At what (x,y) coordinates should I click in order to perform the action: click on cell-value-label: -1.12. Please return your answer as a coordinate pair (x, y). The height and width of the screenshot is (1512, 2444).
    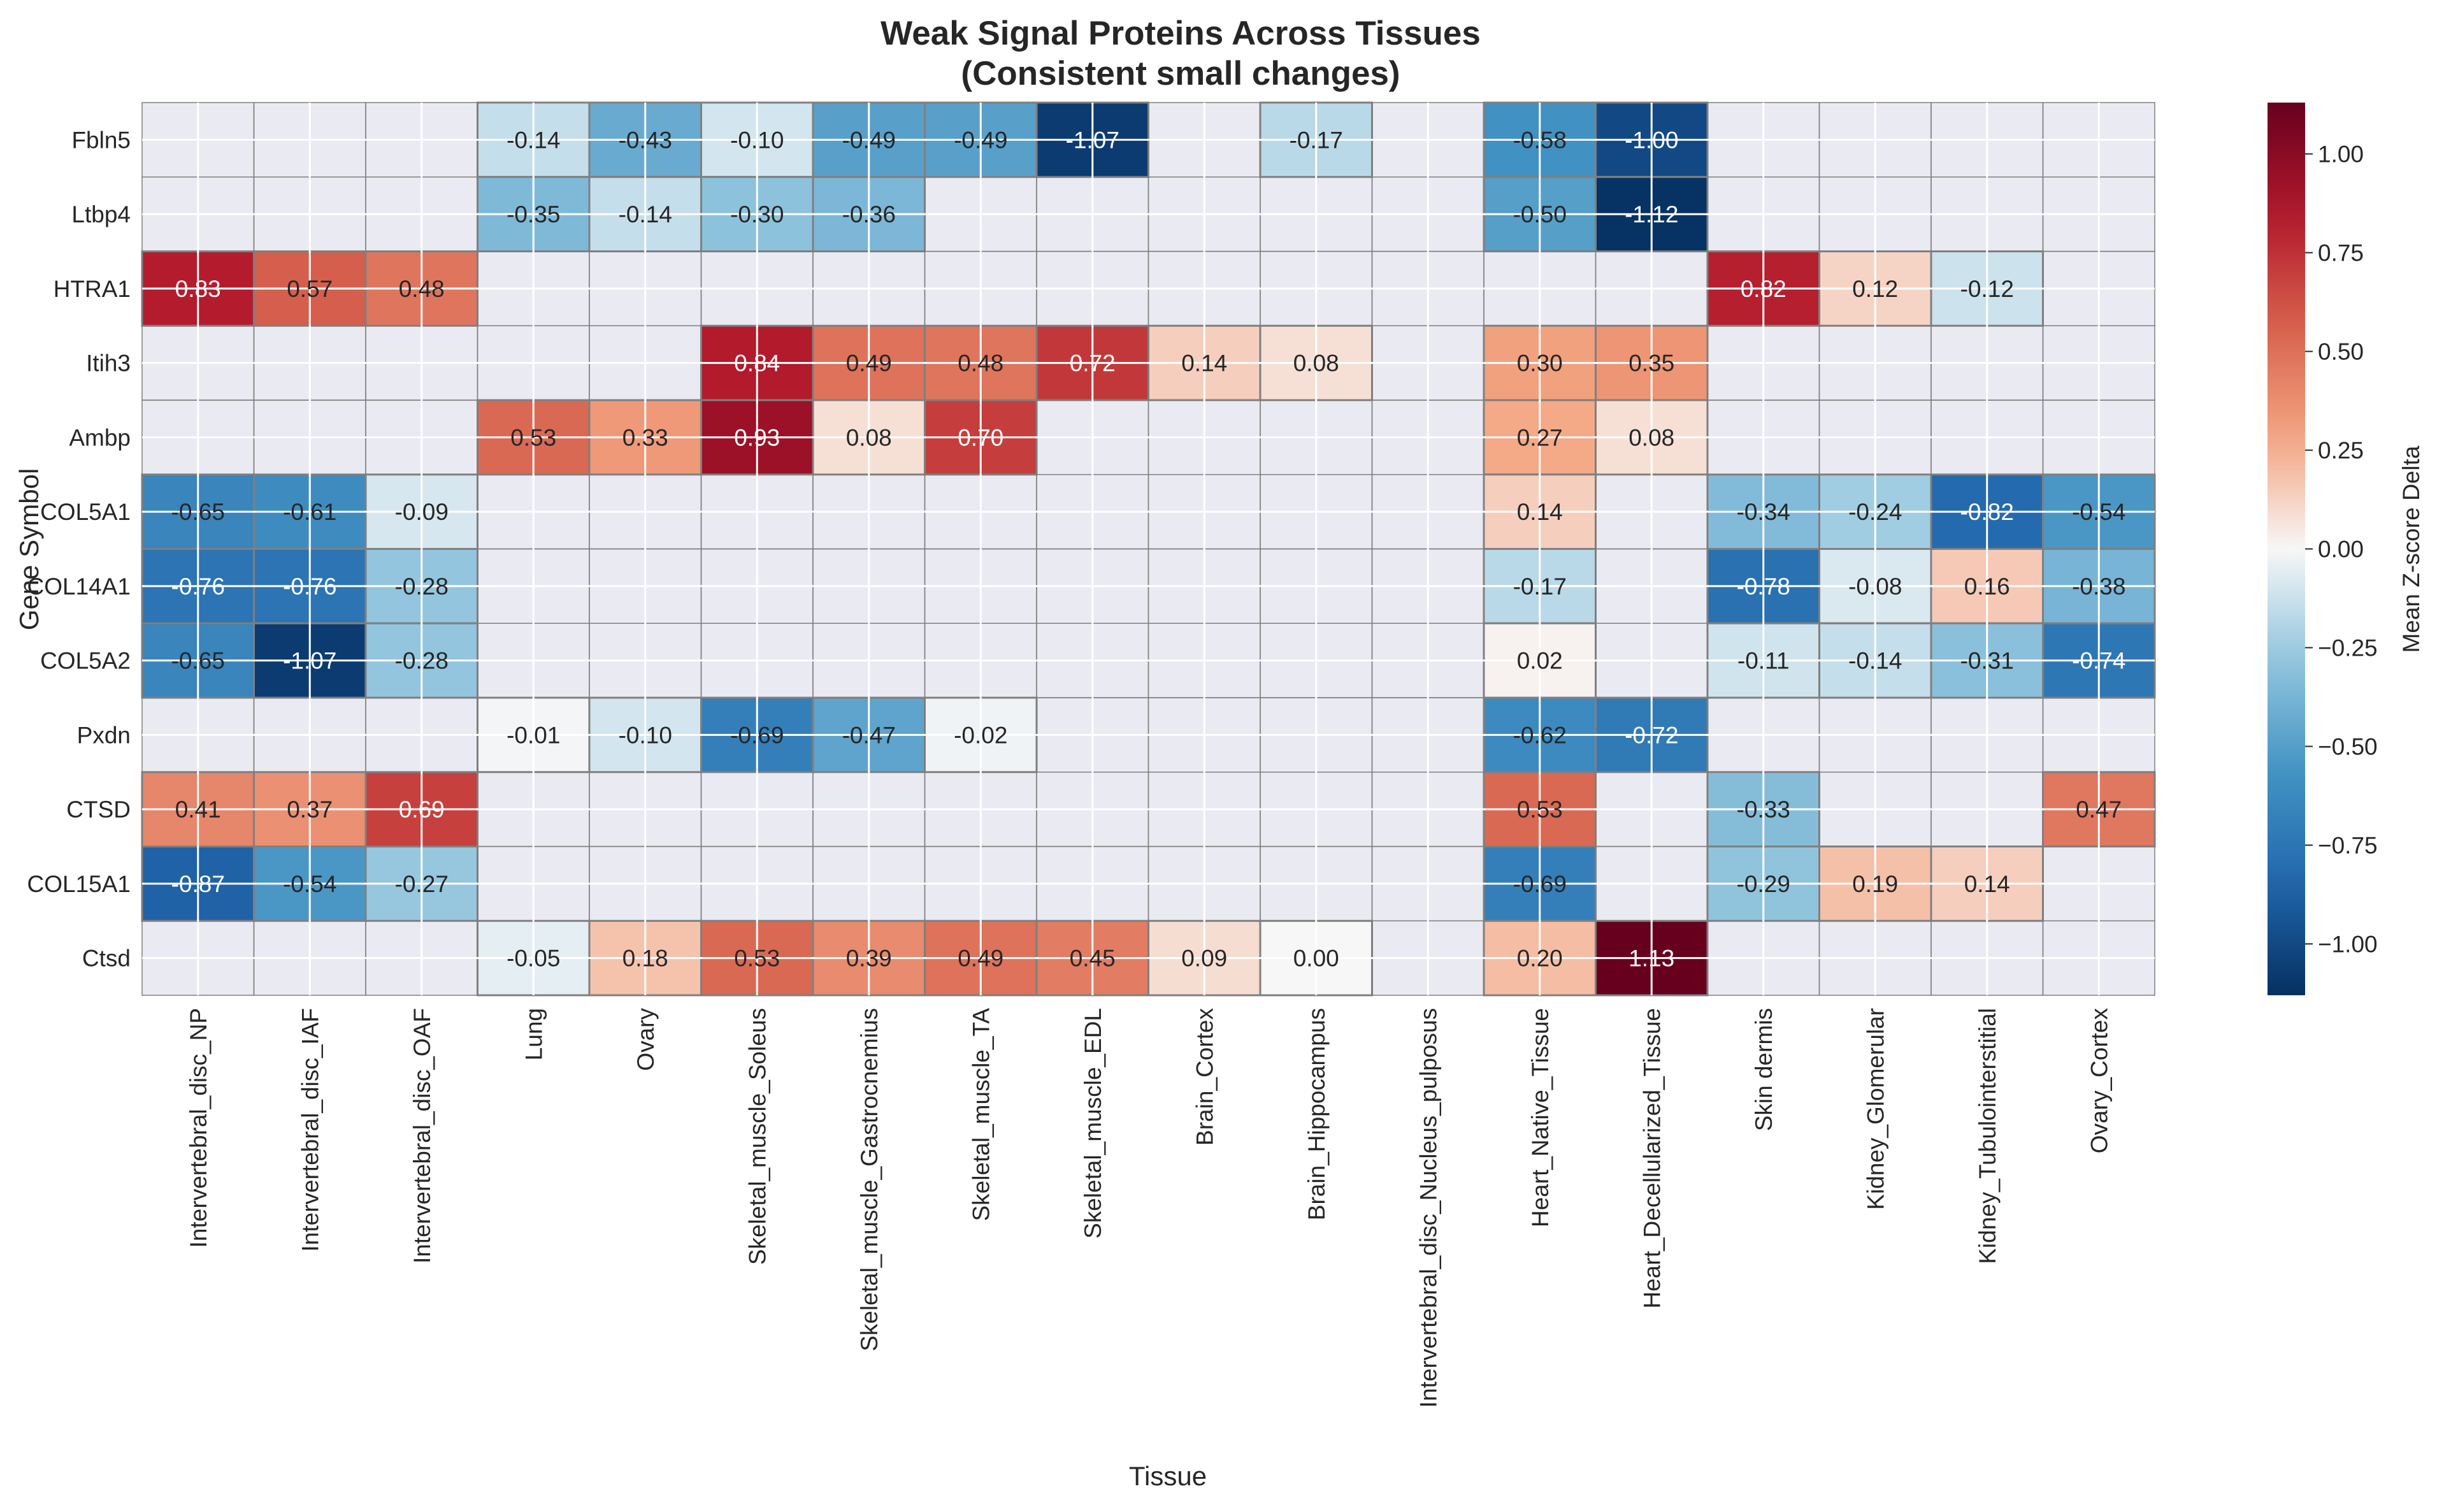
    Looking at the image, I should click on (1651, 214).